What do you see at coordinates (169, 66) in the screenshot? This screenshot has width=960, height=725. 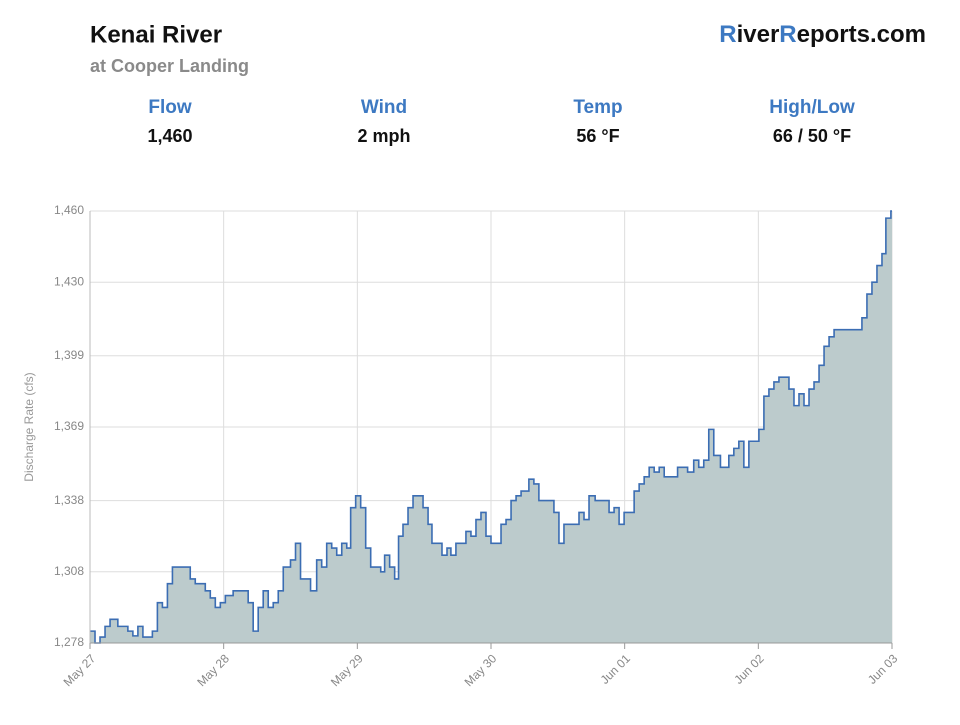 I see `subtitle: at Cooper Landing` at bounding box center [169, 66].